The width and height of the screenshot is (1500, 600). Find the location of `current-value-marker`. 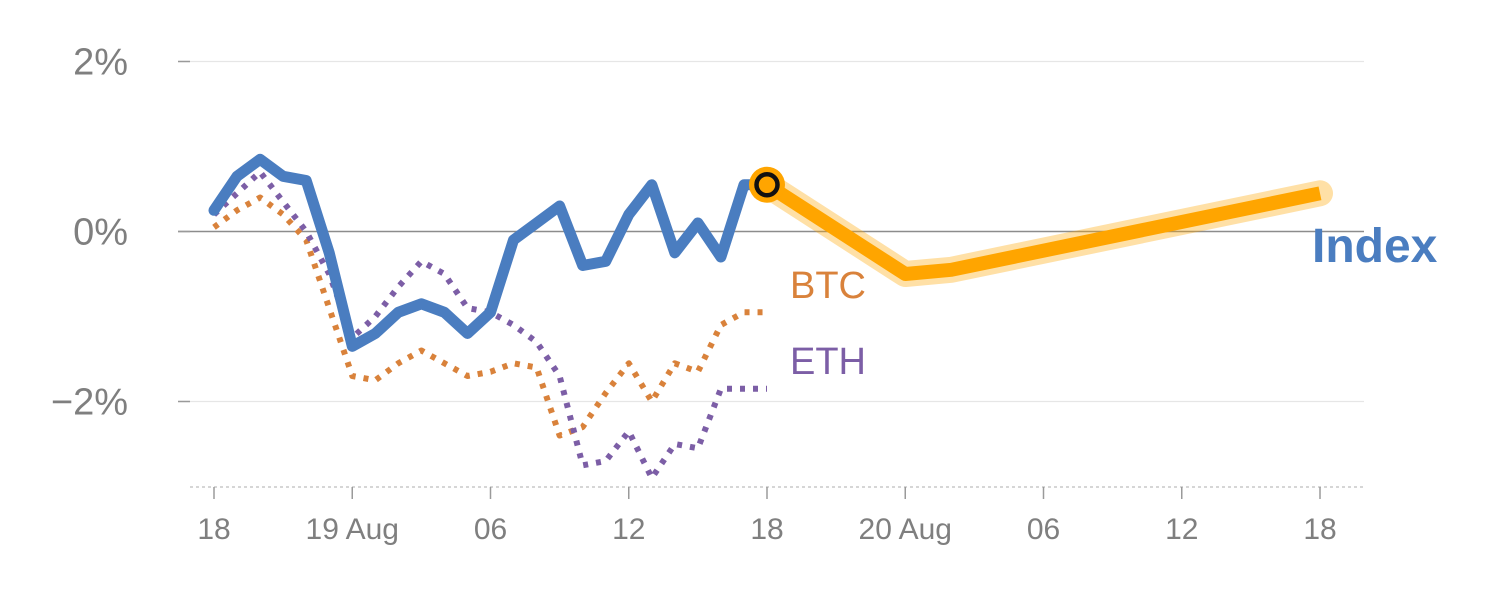

current-value-marker is located at coordinates (767, 185).